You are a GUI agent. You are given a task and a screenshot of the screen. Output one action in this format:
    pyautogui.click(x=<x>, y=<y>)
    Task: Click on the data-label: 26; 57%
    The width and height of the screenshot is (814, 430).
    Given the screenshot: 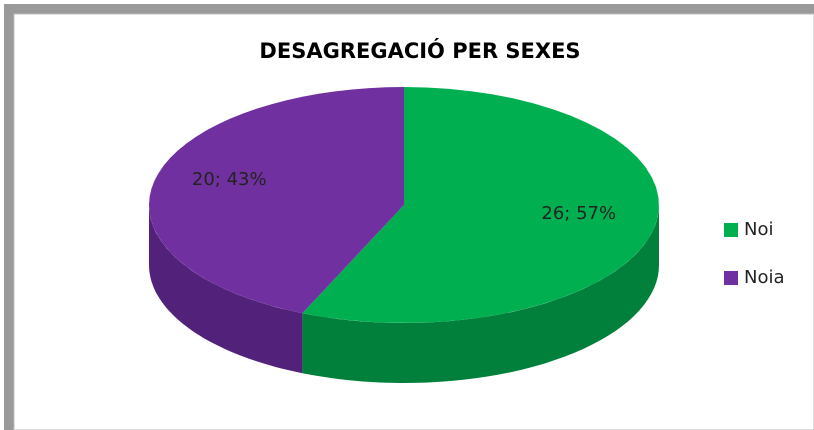 What is the action you would take?
    pyautogui.click(x=578, y=213)
    